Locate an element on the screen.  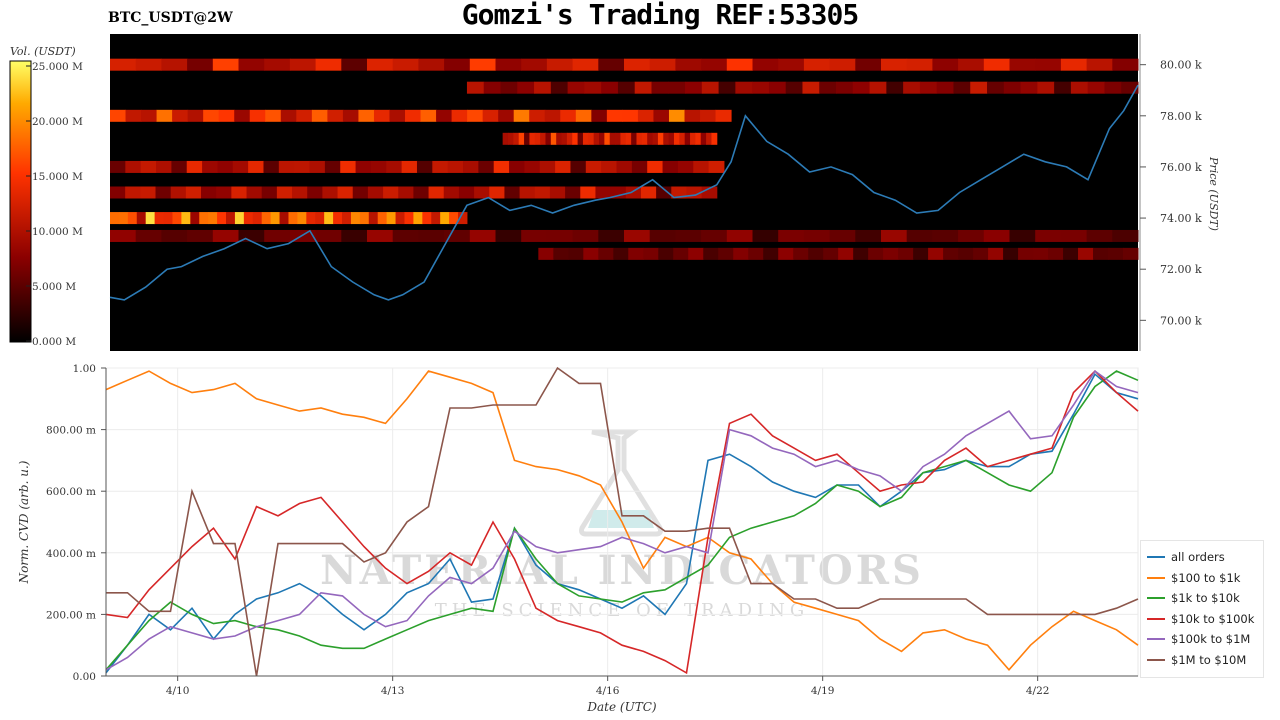
colorbar-tick-label: 5.000 M is located at coordinates (54, 287).